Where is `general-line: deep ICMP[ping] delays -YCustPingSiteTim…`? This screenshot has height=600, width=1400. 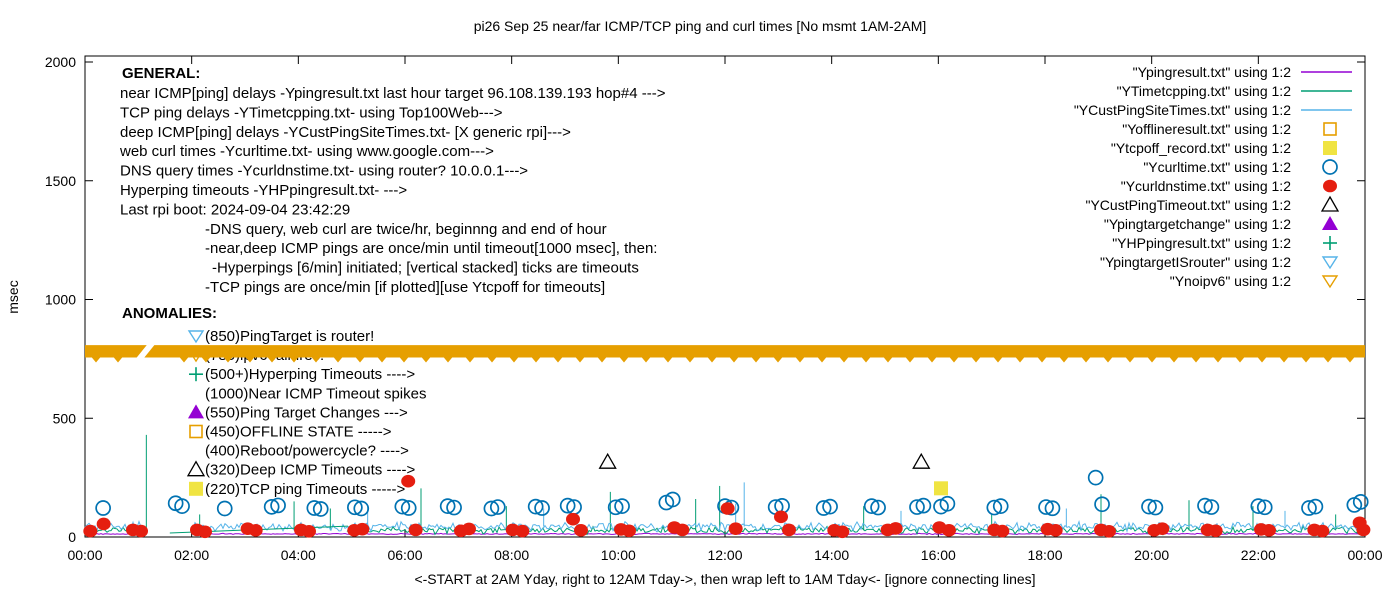
general-line: deep ICMP[ping] delays -YCustPingSiteTim… is located at coordinates (345, 132).